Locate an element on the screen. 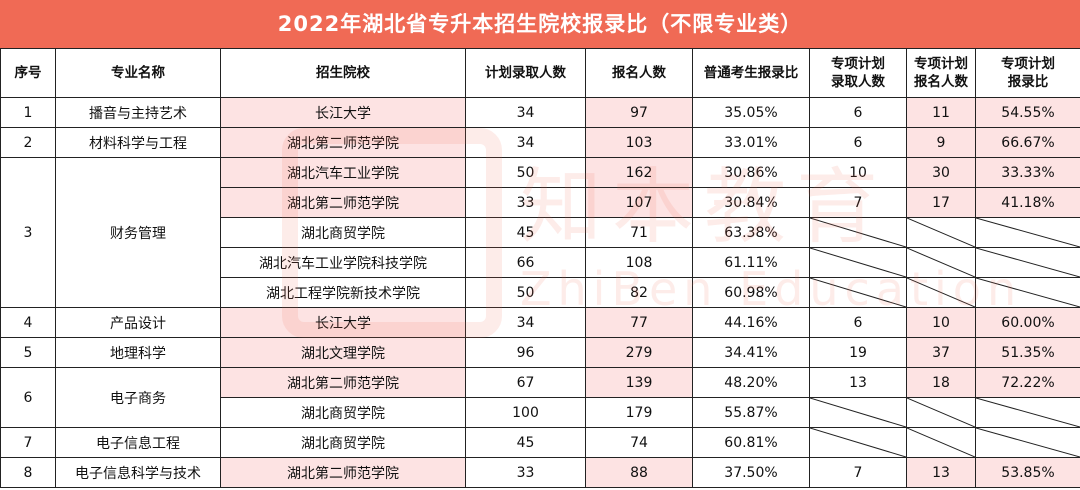 The image size is (1080, 490). cell-sp-ratio: 54.55% is located at coordinates (1027, 112).